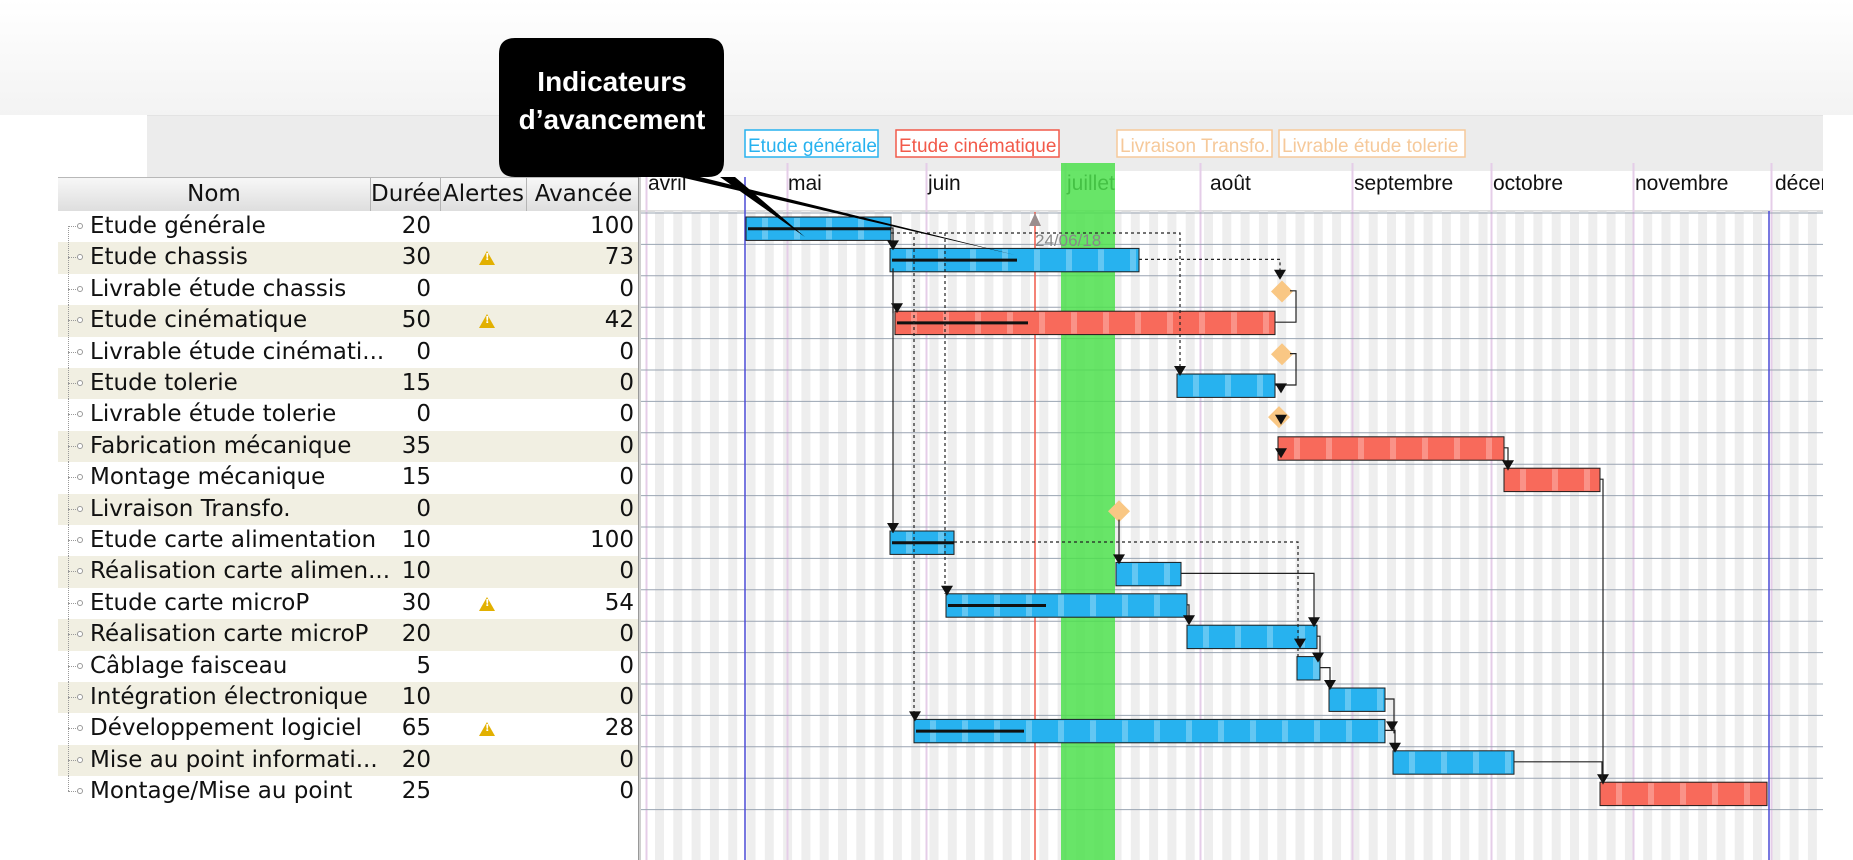 The width and height of the screenshot is (1853, 860). Describe the element at coordinates (349, 415) in the screenshot. I see `table-row: Livrable étude tolerie 0 0` at that location.